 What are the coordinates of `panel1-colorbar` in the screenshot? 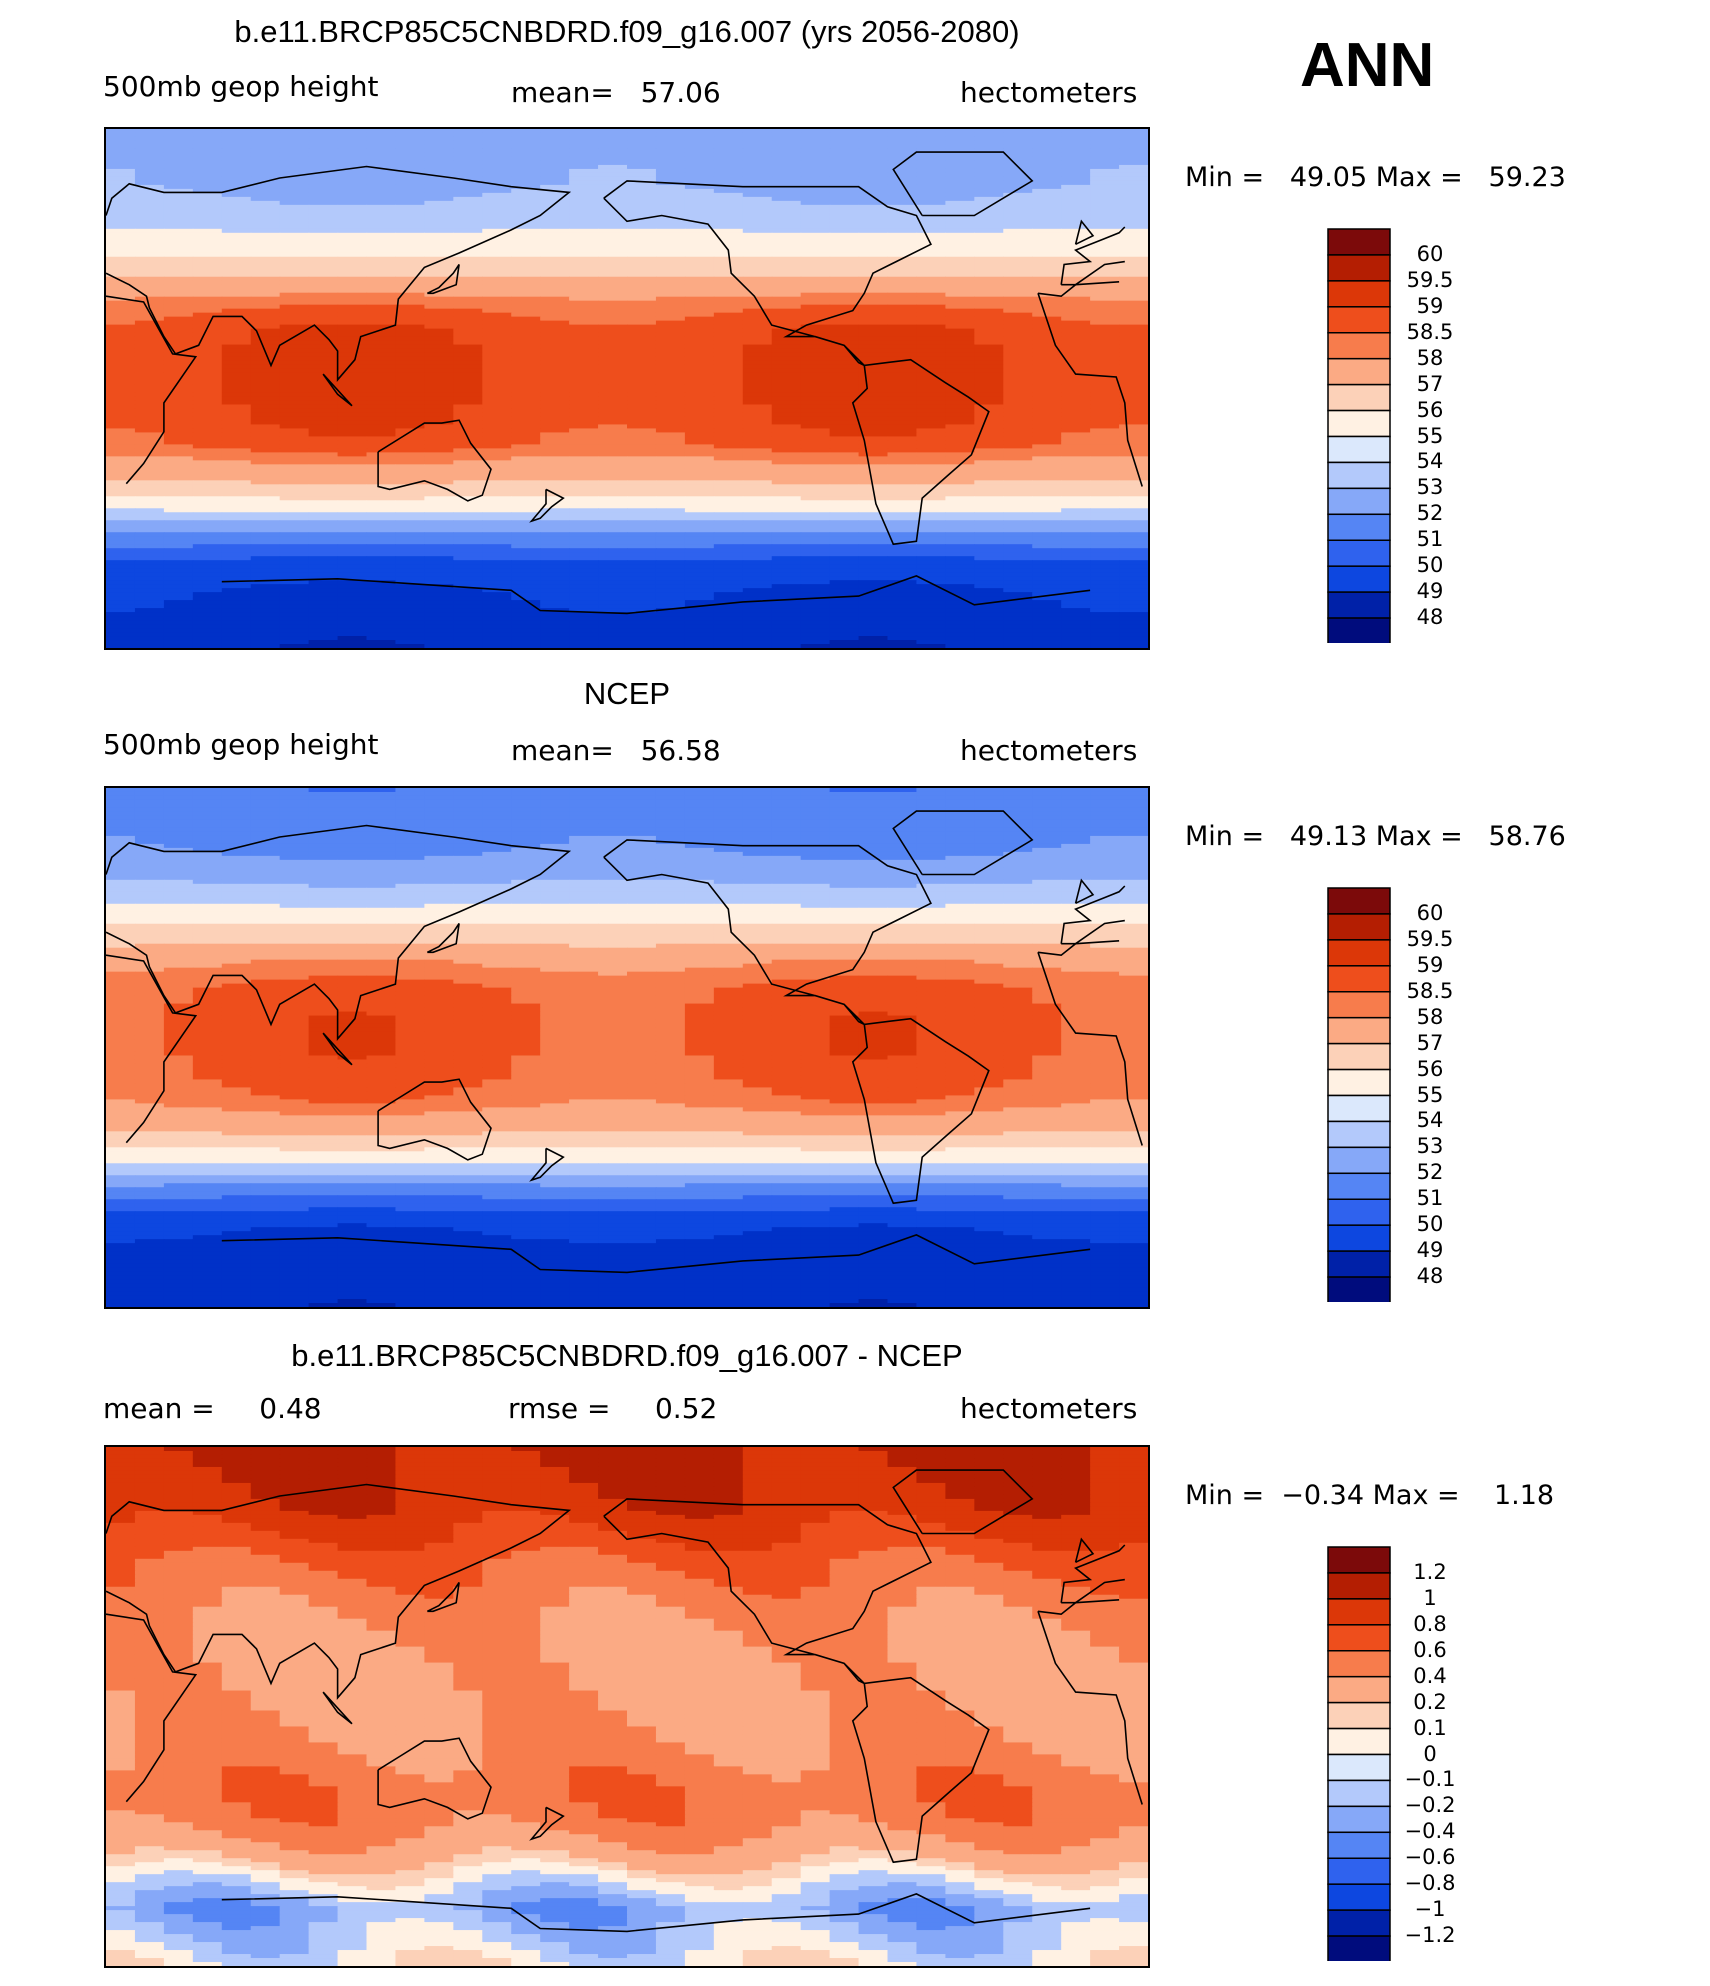 It's located at (1359, 435).